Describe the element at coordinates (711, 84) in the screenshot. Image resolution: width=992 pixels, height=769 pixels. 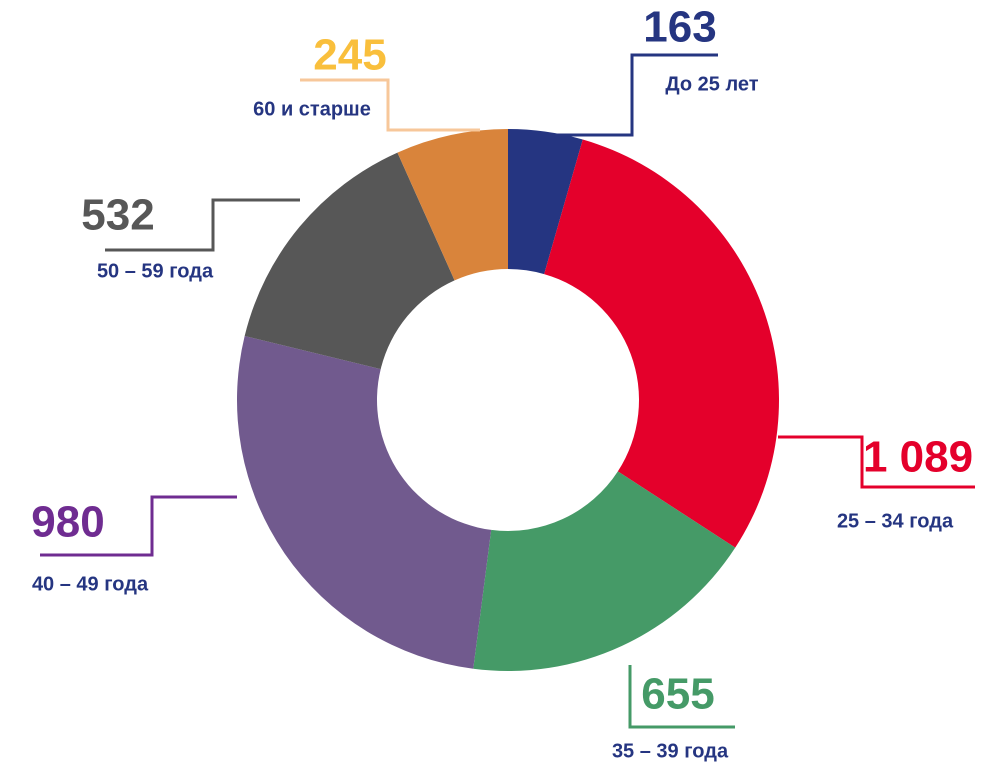
I see `category-label: До 25 лет` at that location.